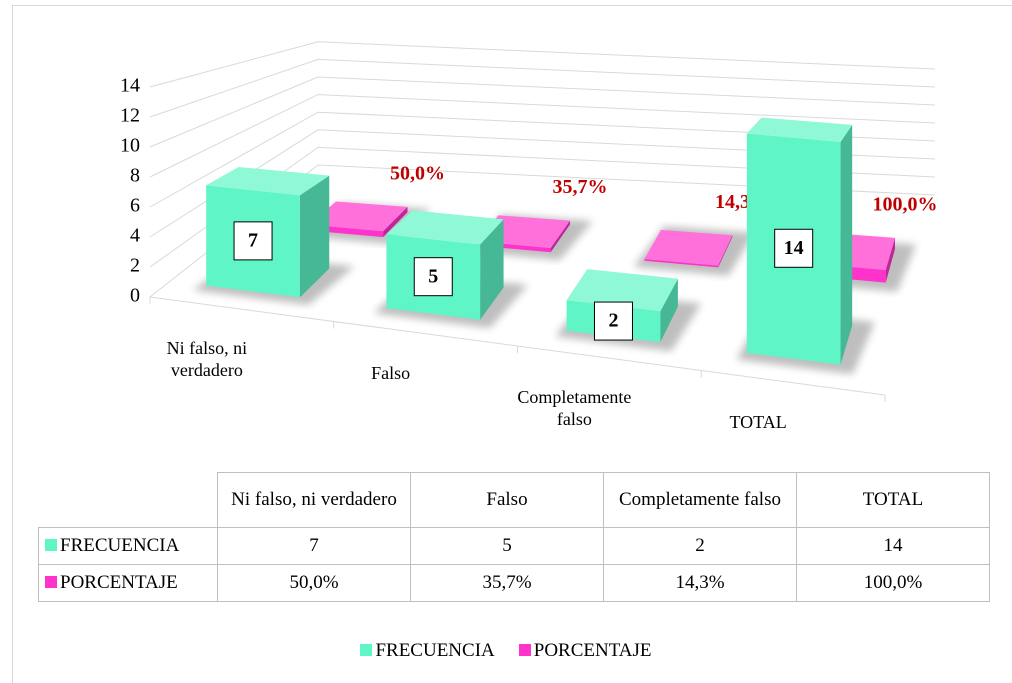 The width and height of the screenshot is (1012, 683). I want to click on table-cell: 14, so click(893, 546).